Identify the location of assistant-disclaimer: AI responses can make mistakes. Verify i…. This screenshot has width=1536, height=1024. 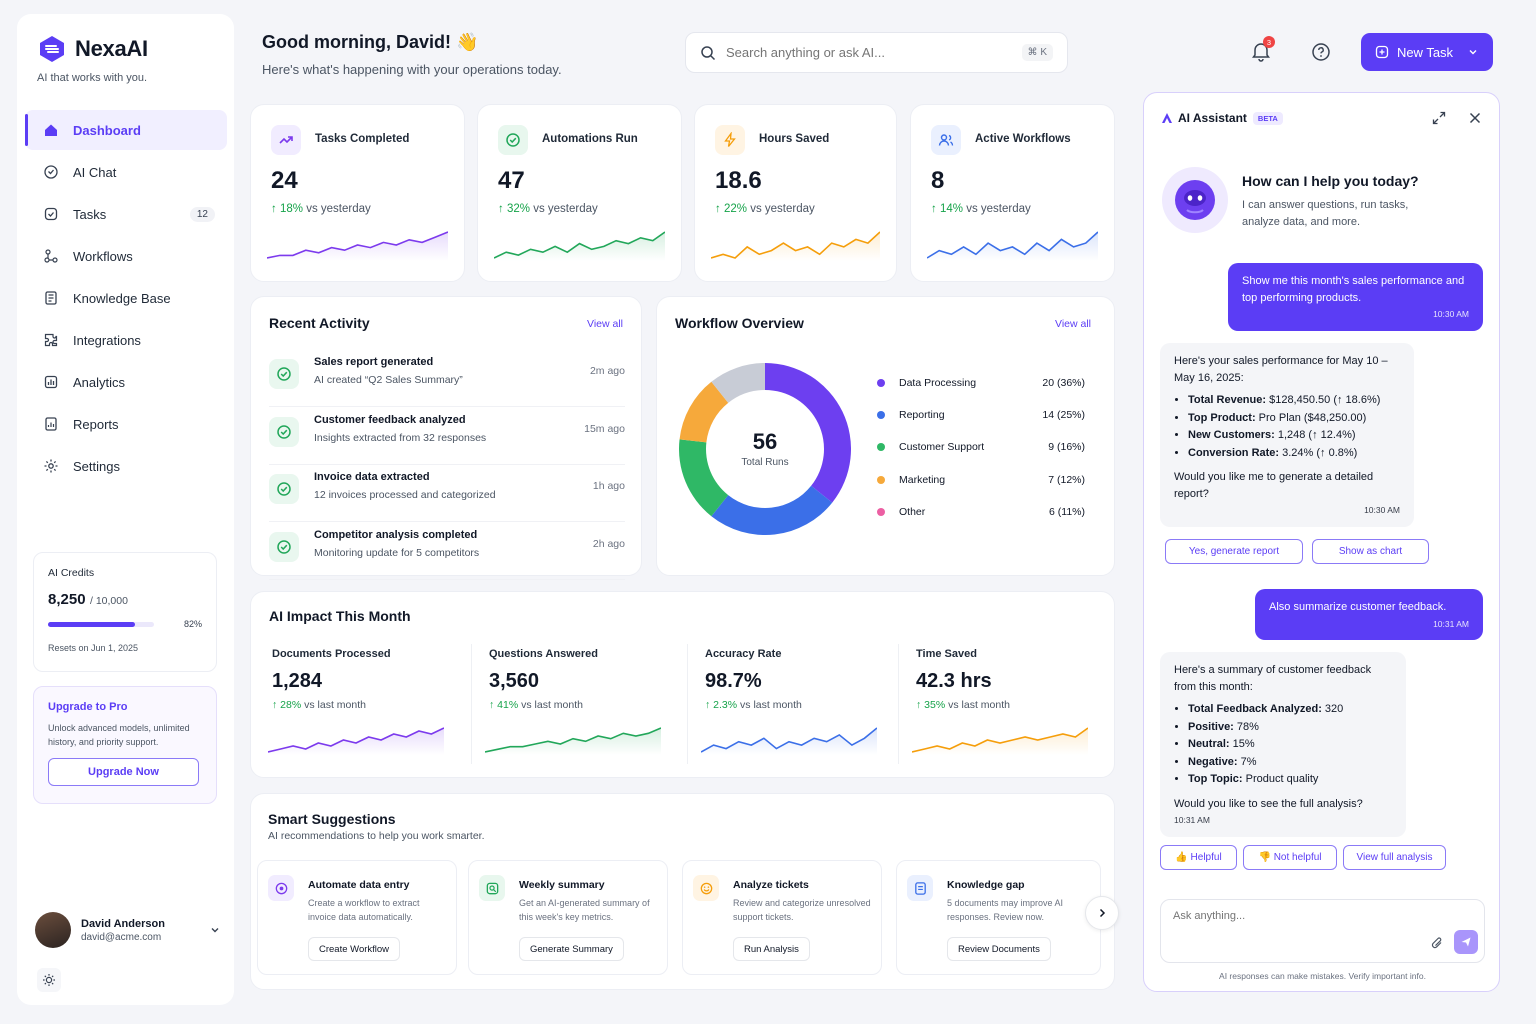
(1322, 976).